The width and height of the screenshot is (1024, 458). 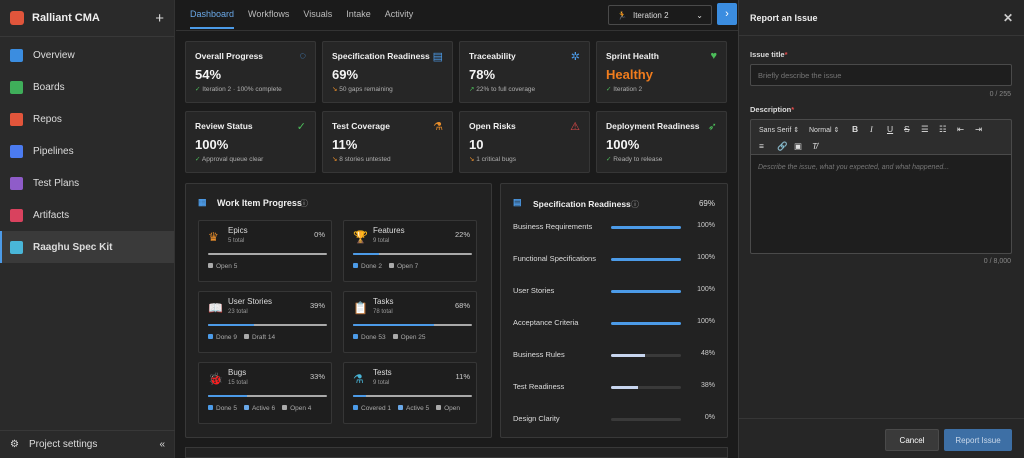 I want to click on pipelines-icon, so click(x=16, y=151).